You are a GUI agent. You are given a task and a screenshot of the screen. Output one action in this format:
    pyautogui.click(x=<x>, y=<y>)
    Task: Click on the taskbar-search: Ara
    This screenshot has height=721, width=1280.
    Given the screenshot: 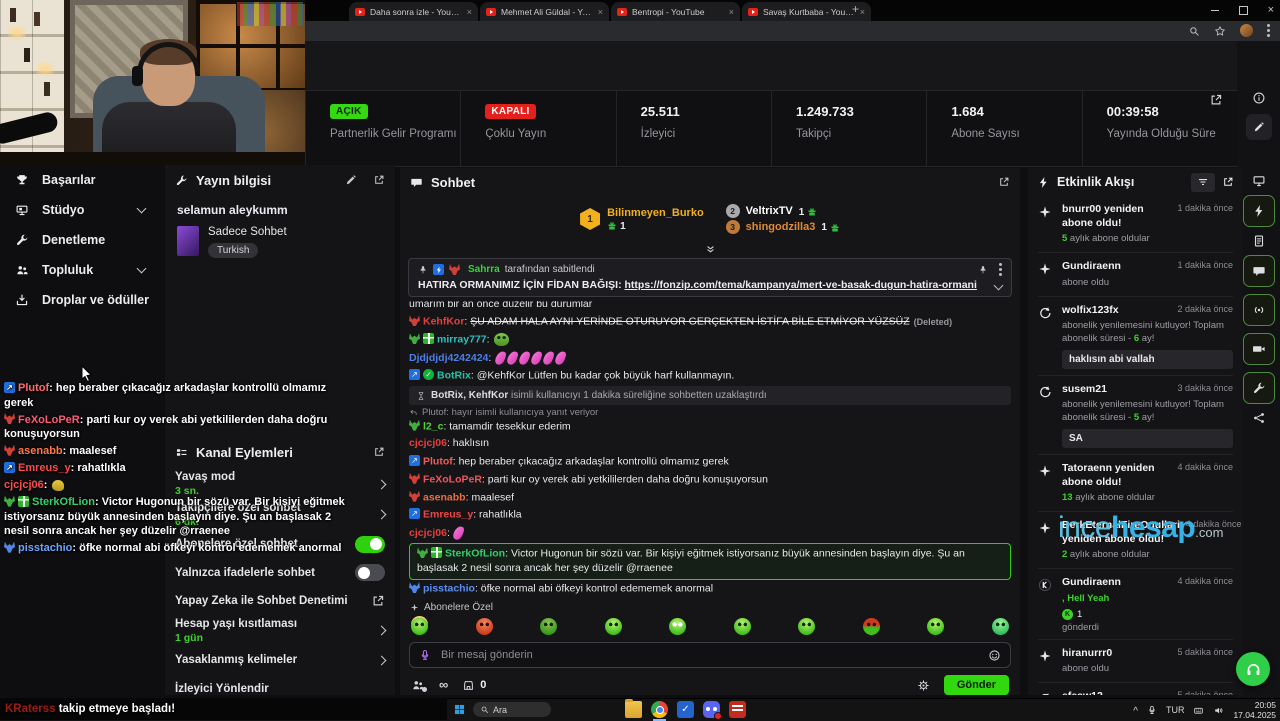 What is the action you would take?
    pyautogui.click(x=512, y=709)
    